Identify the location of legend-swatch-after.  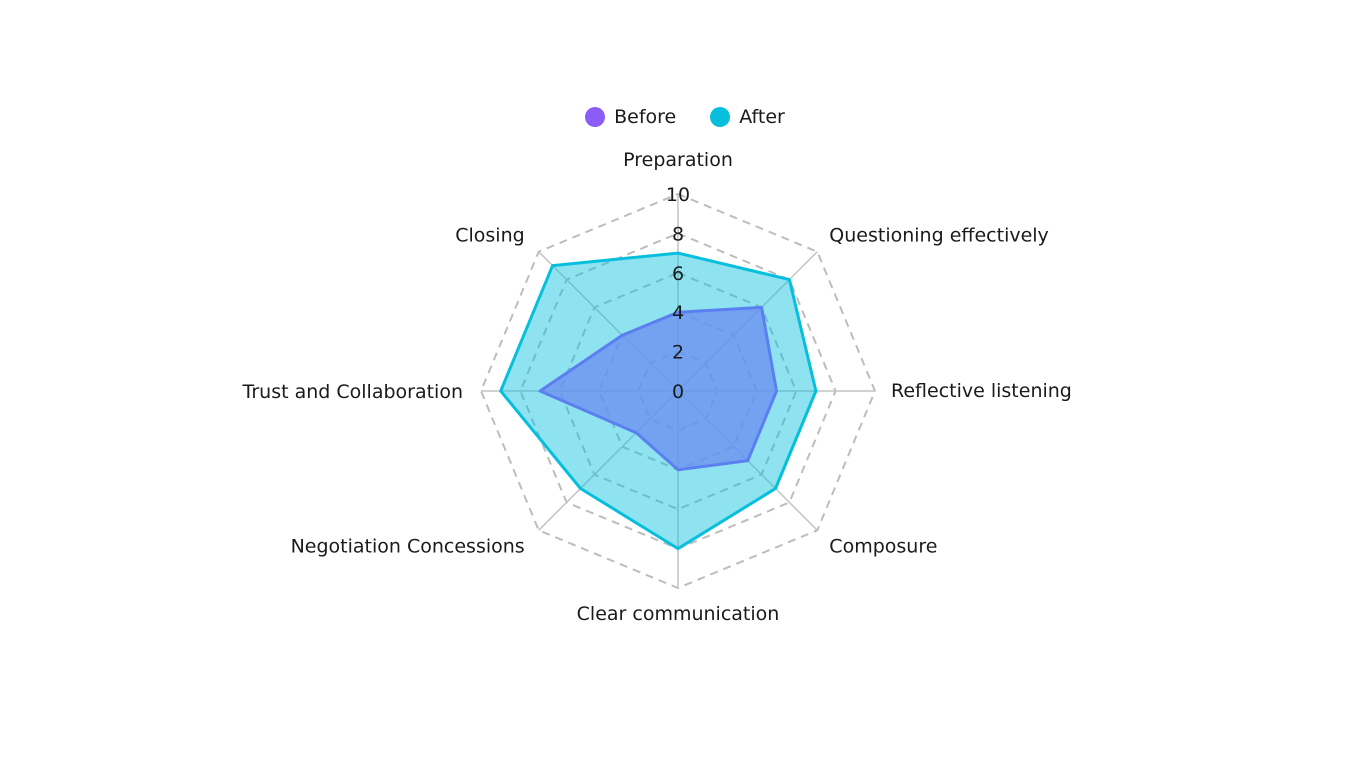
(720, 117).